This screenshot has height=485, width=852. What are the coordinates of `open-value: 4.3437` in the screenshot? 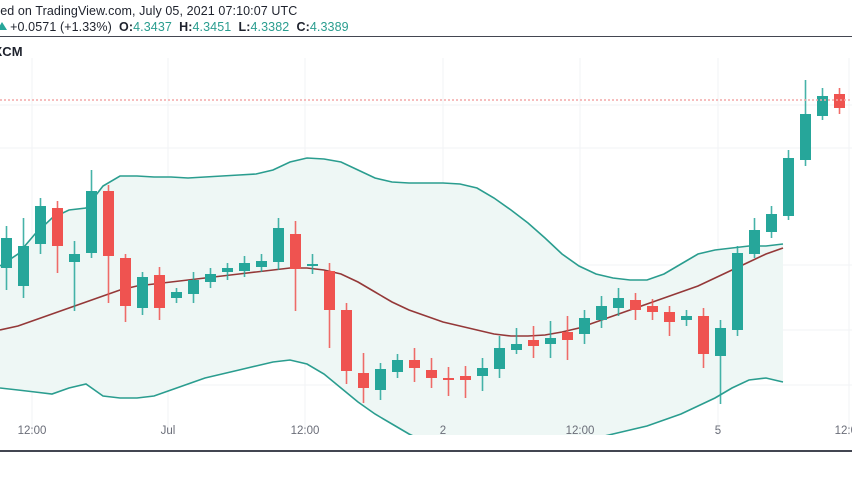 It's located at (152, 27).